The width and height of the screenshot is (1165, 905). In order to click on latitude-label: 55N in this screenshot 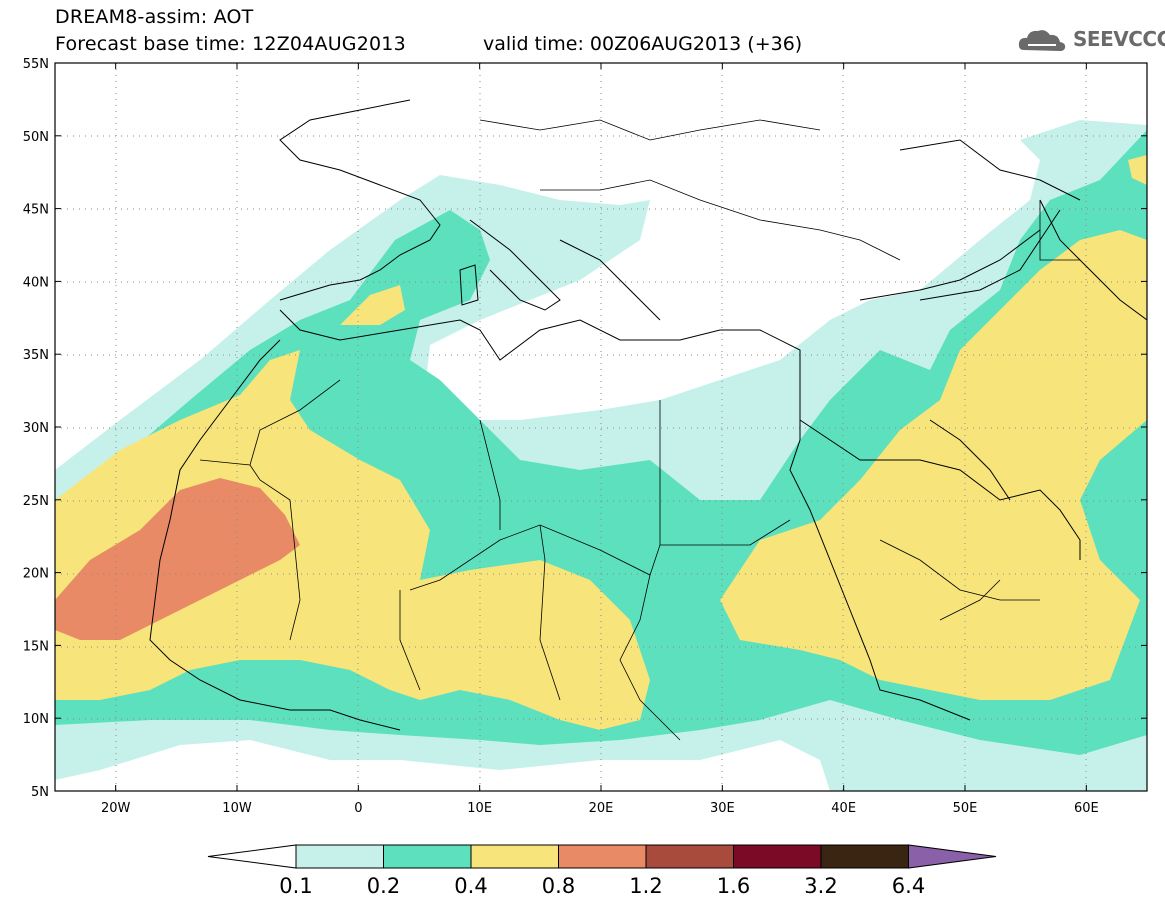, I will do `click(36, 64)`.